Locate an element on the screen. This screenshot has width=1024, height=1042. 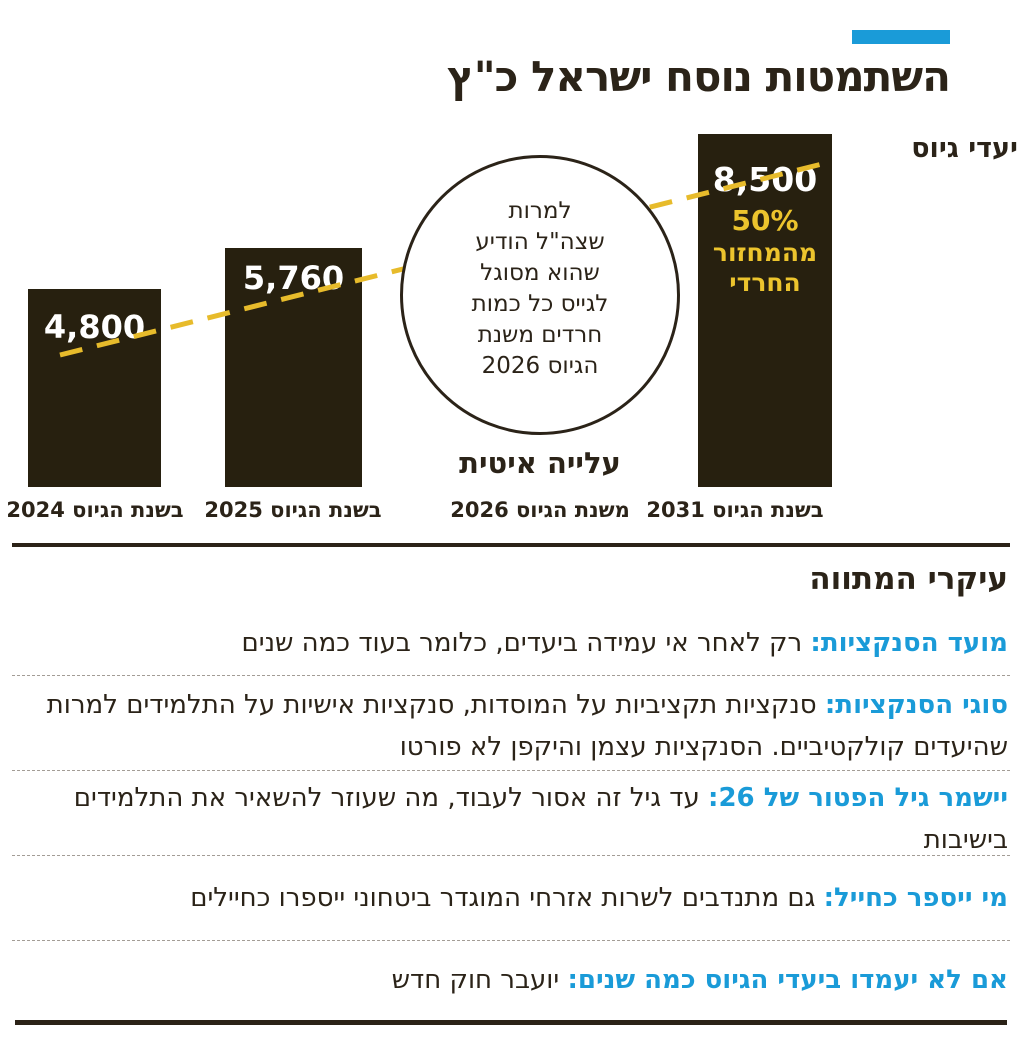
x-label-2031: בשנת הגיוס 2031 is located at coordinates (735, 510).